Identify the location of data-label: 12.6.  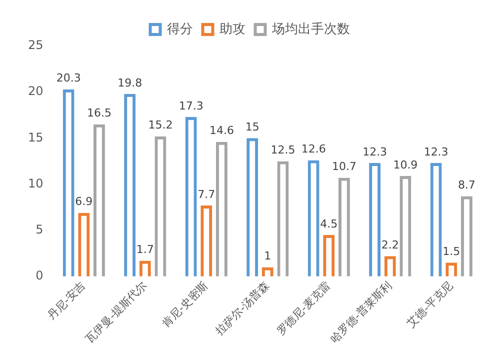
(313, 149).